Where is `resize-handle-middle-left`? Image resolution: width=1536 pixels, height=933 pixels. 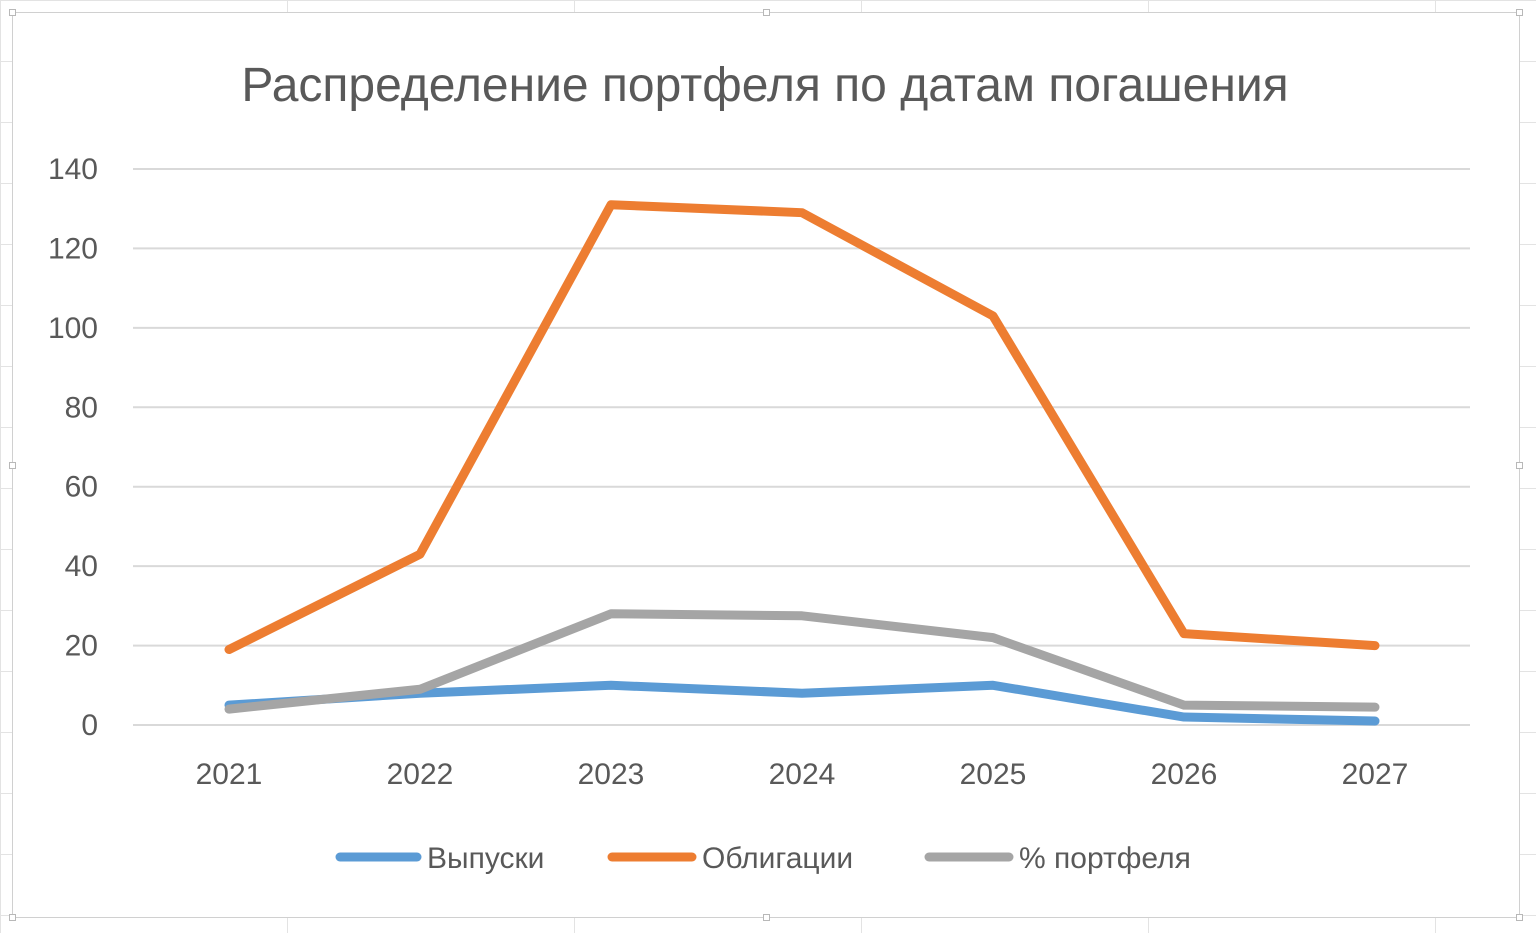 resize-handle-middle-left is located at coordinates (12, 465).